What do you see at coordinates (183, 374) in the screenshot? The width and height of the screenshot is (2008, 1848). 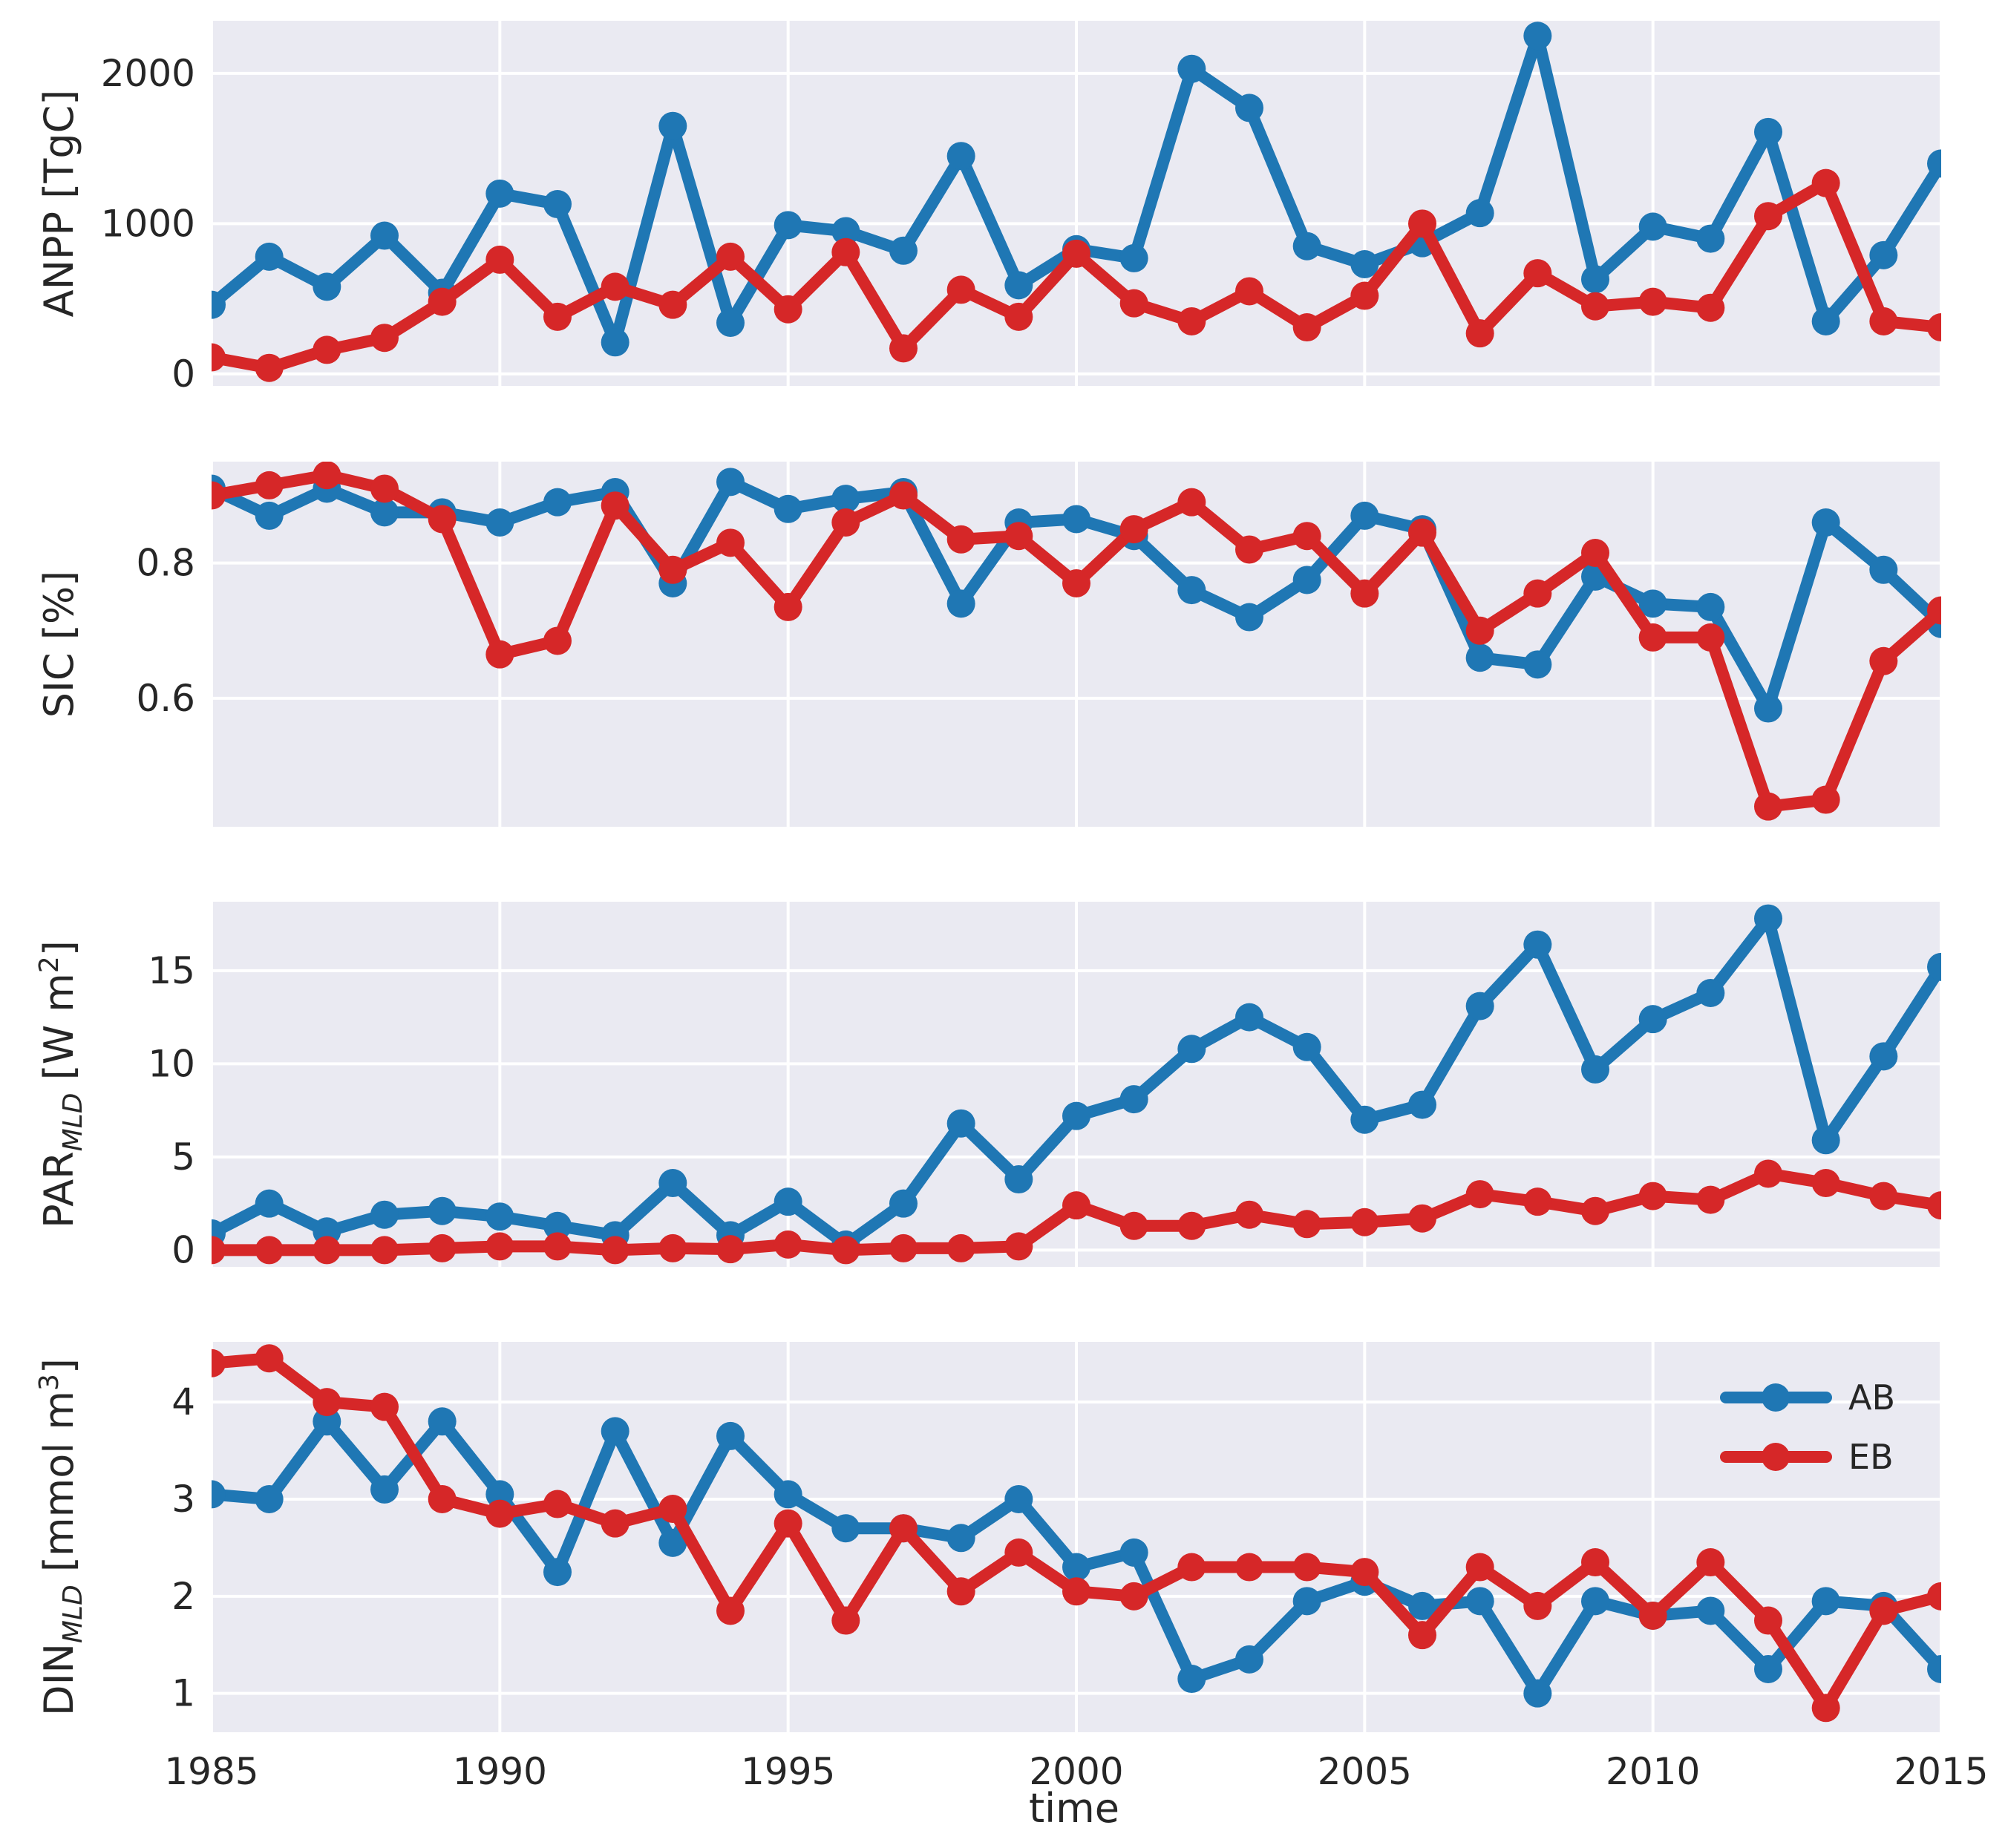 I see `y-tick-label: 0` at bounding box center [183, 374].